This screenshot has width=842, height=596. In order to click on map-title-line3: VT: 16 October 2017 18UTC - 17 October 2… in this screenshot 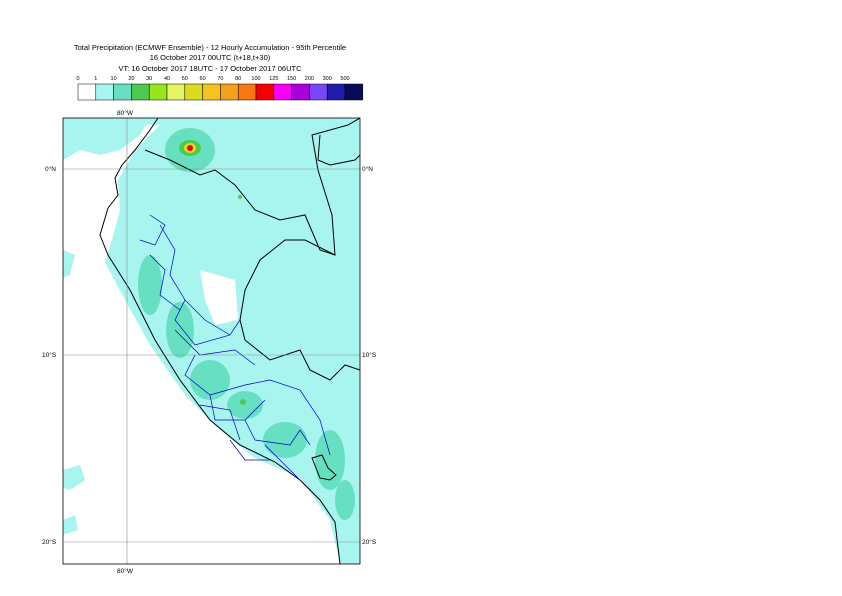, I will do `click(210, 68)`.